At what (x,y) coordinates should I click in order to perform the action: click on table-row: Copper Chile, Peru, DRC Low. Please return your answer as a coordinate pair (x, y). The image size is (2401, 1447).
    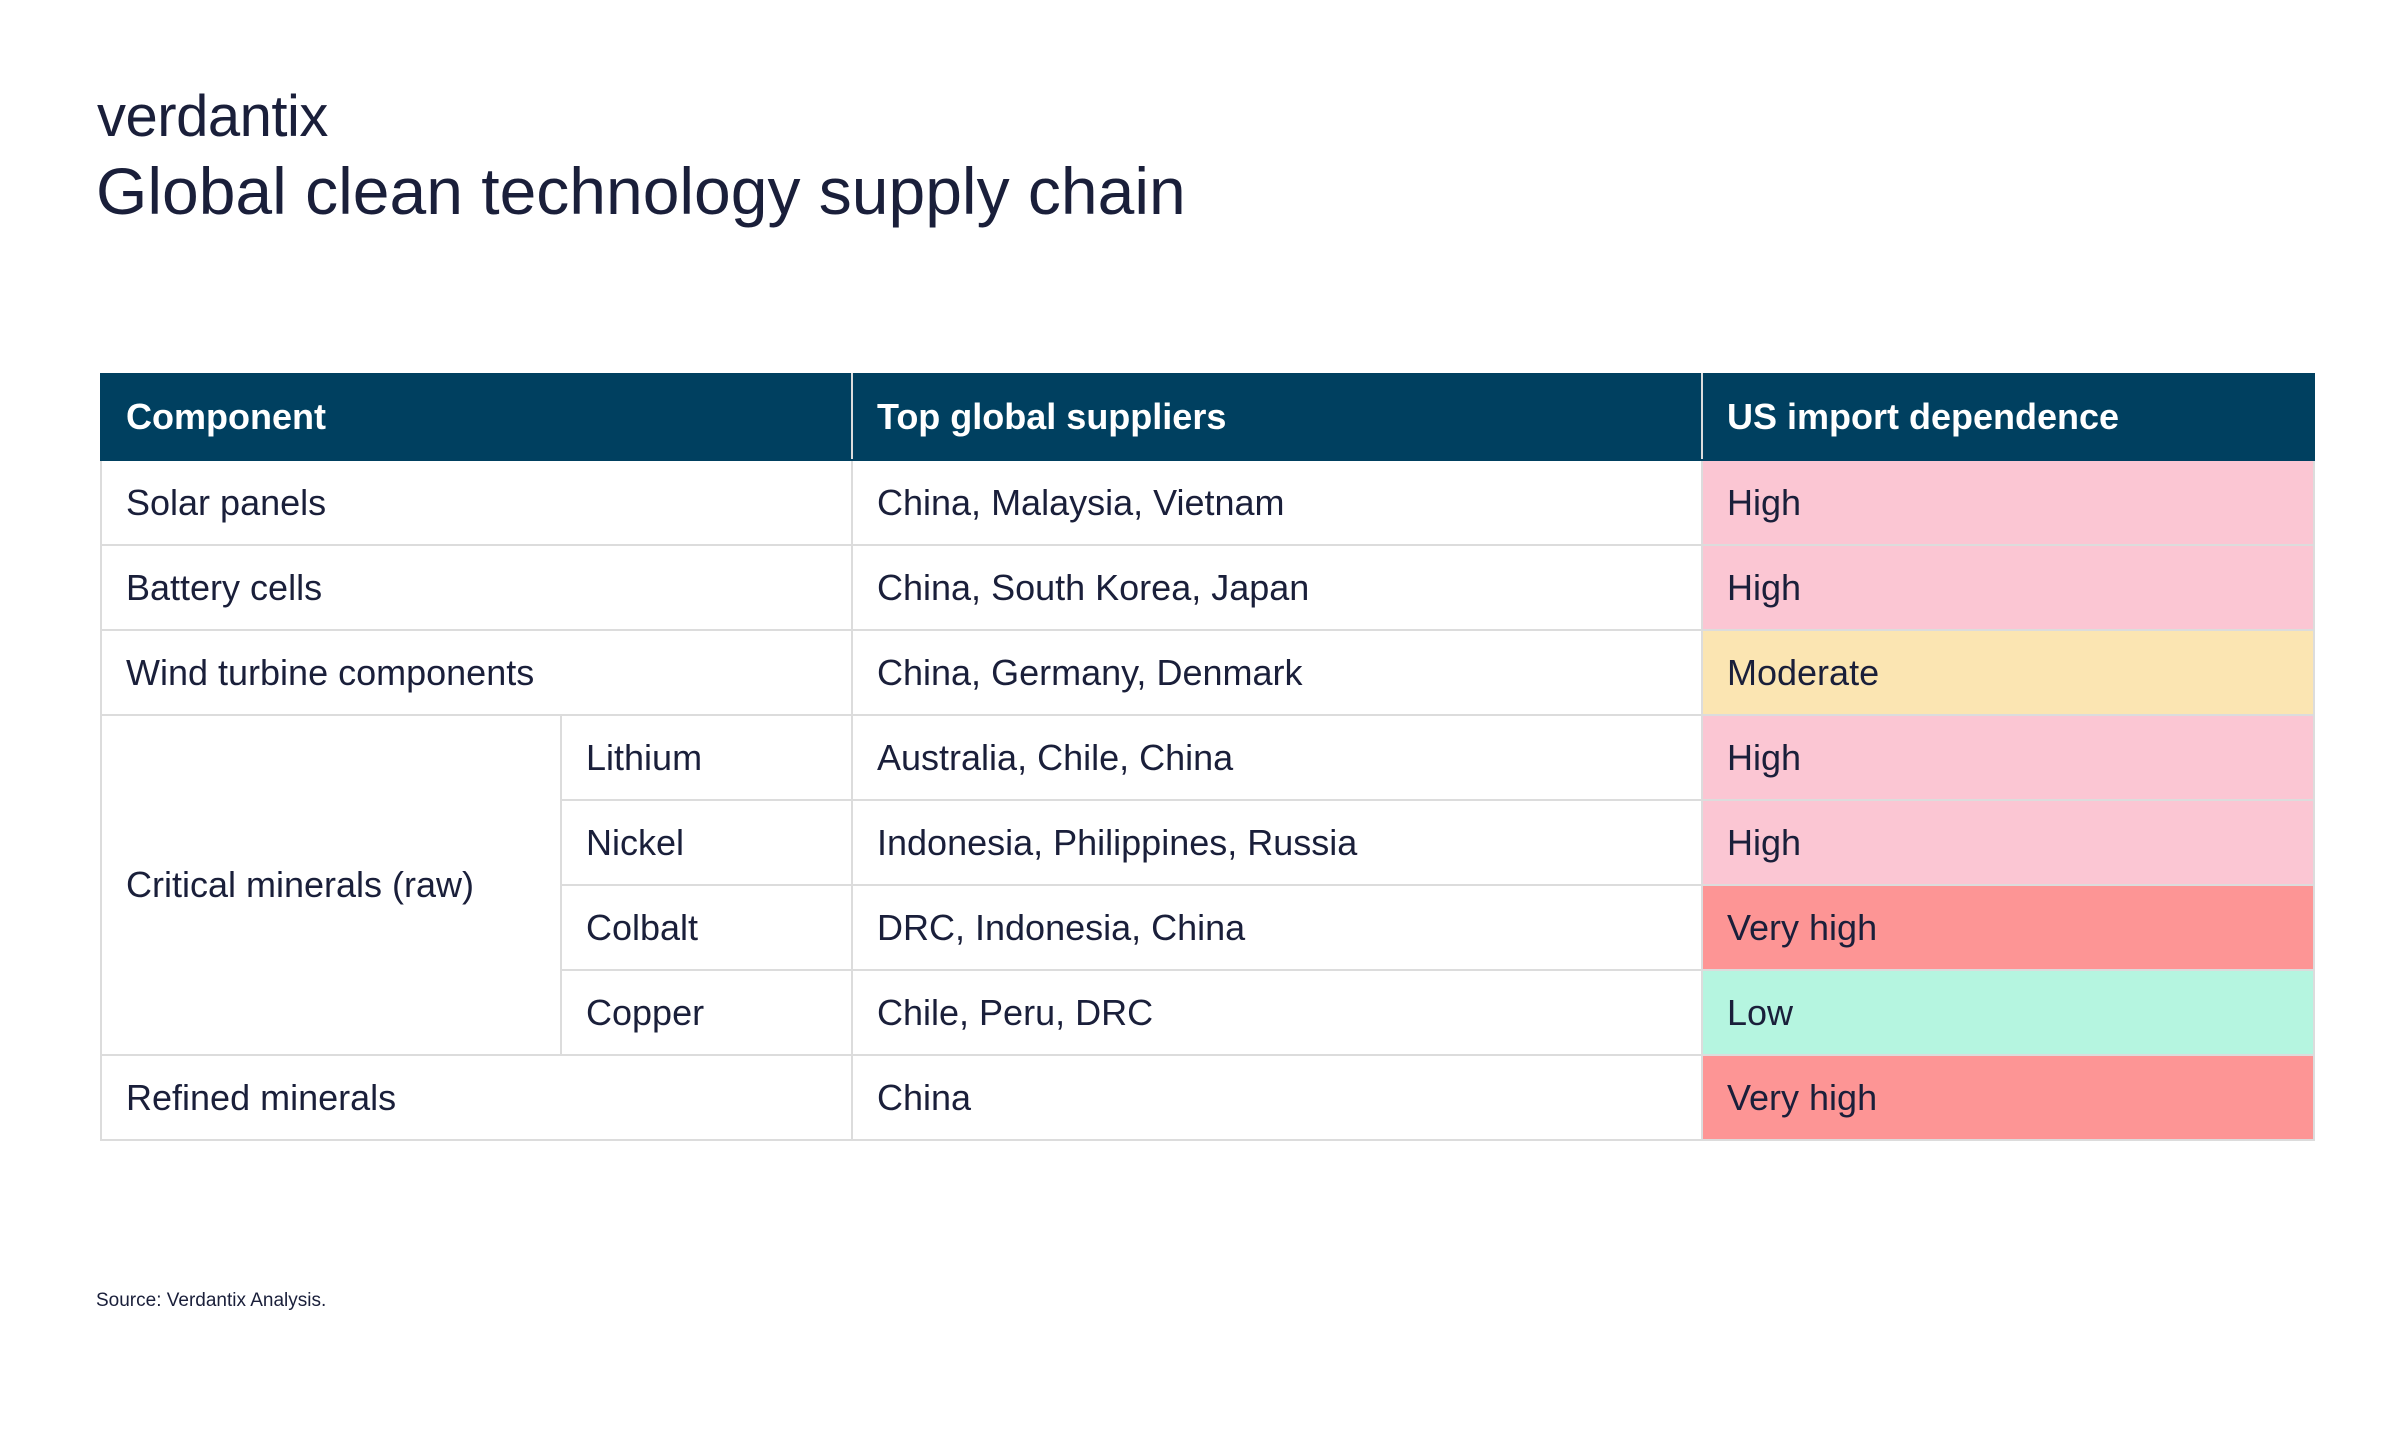
    Looking at the image, I should click on (1208, 1012).